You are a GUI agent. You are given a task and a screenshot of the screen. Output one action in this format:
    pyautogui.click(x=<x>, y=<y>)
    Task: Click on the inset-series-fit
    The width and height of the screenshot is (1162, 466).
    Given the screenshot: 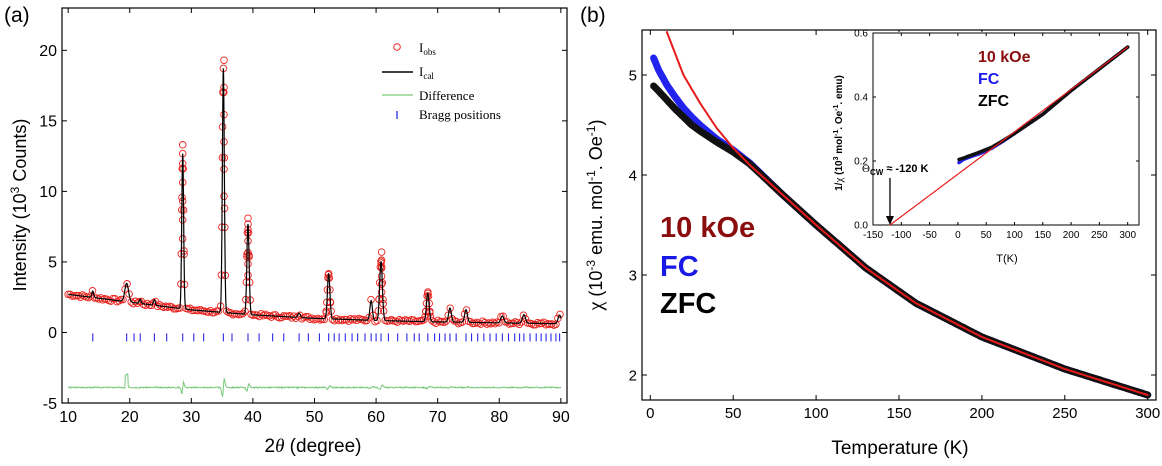 What is the action you would take?
    pyautogui.click(x=1009, y=136)
    